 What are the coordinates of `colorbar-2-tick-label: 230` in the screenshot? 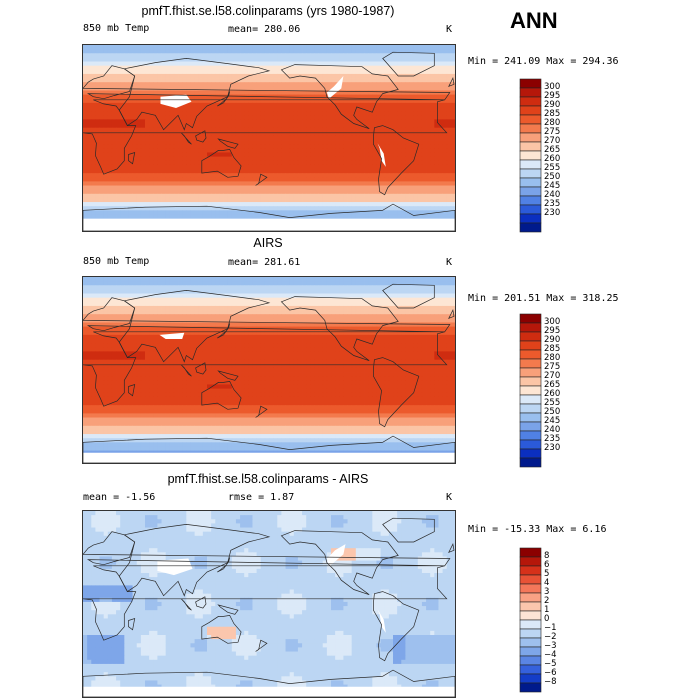 It's located at (552, 448).